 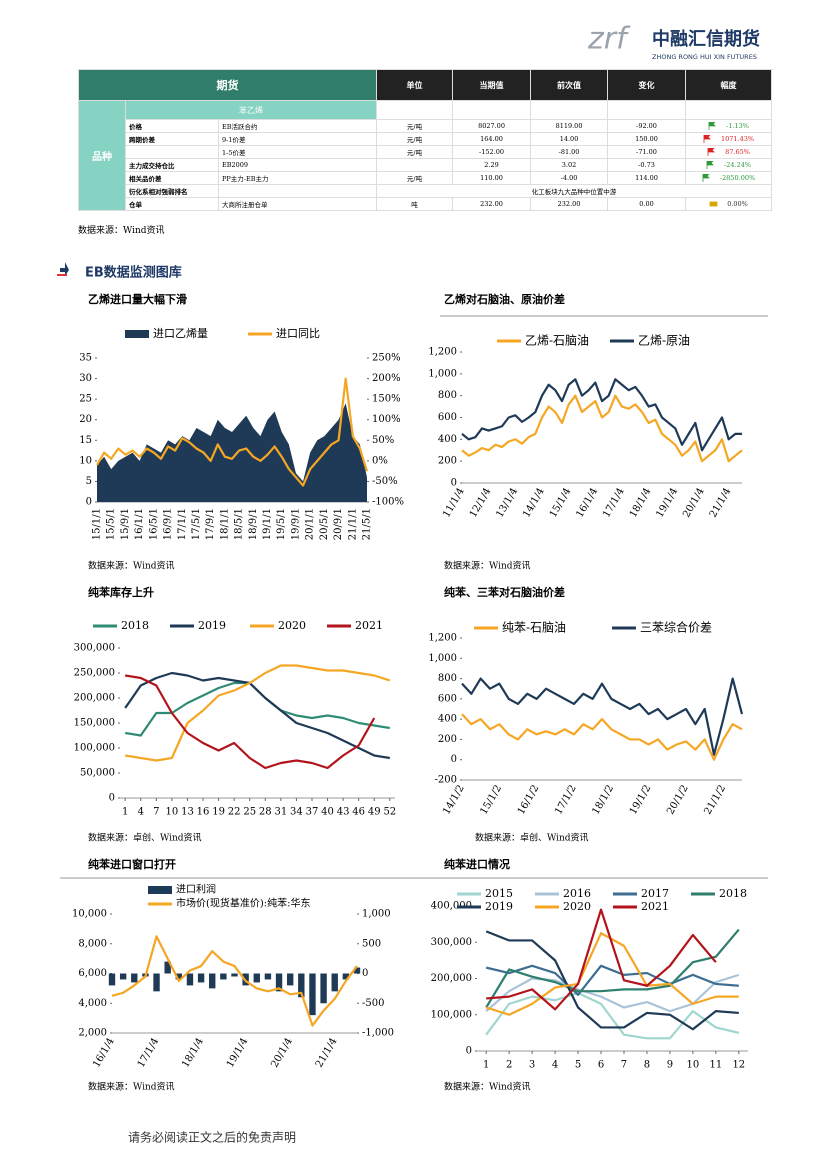 What do you see at coordinates (92, 943) in the screenshot?
I see `y-tick-label: 8,000` at bounding box center [92, 943].